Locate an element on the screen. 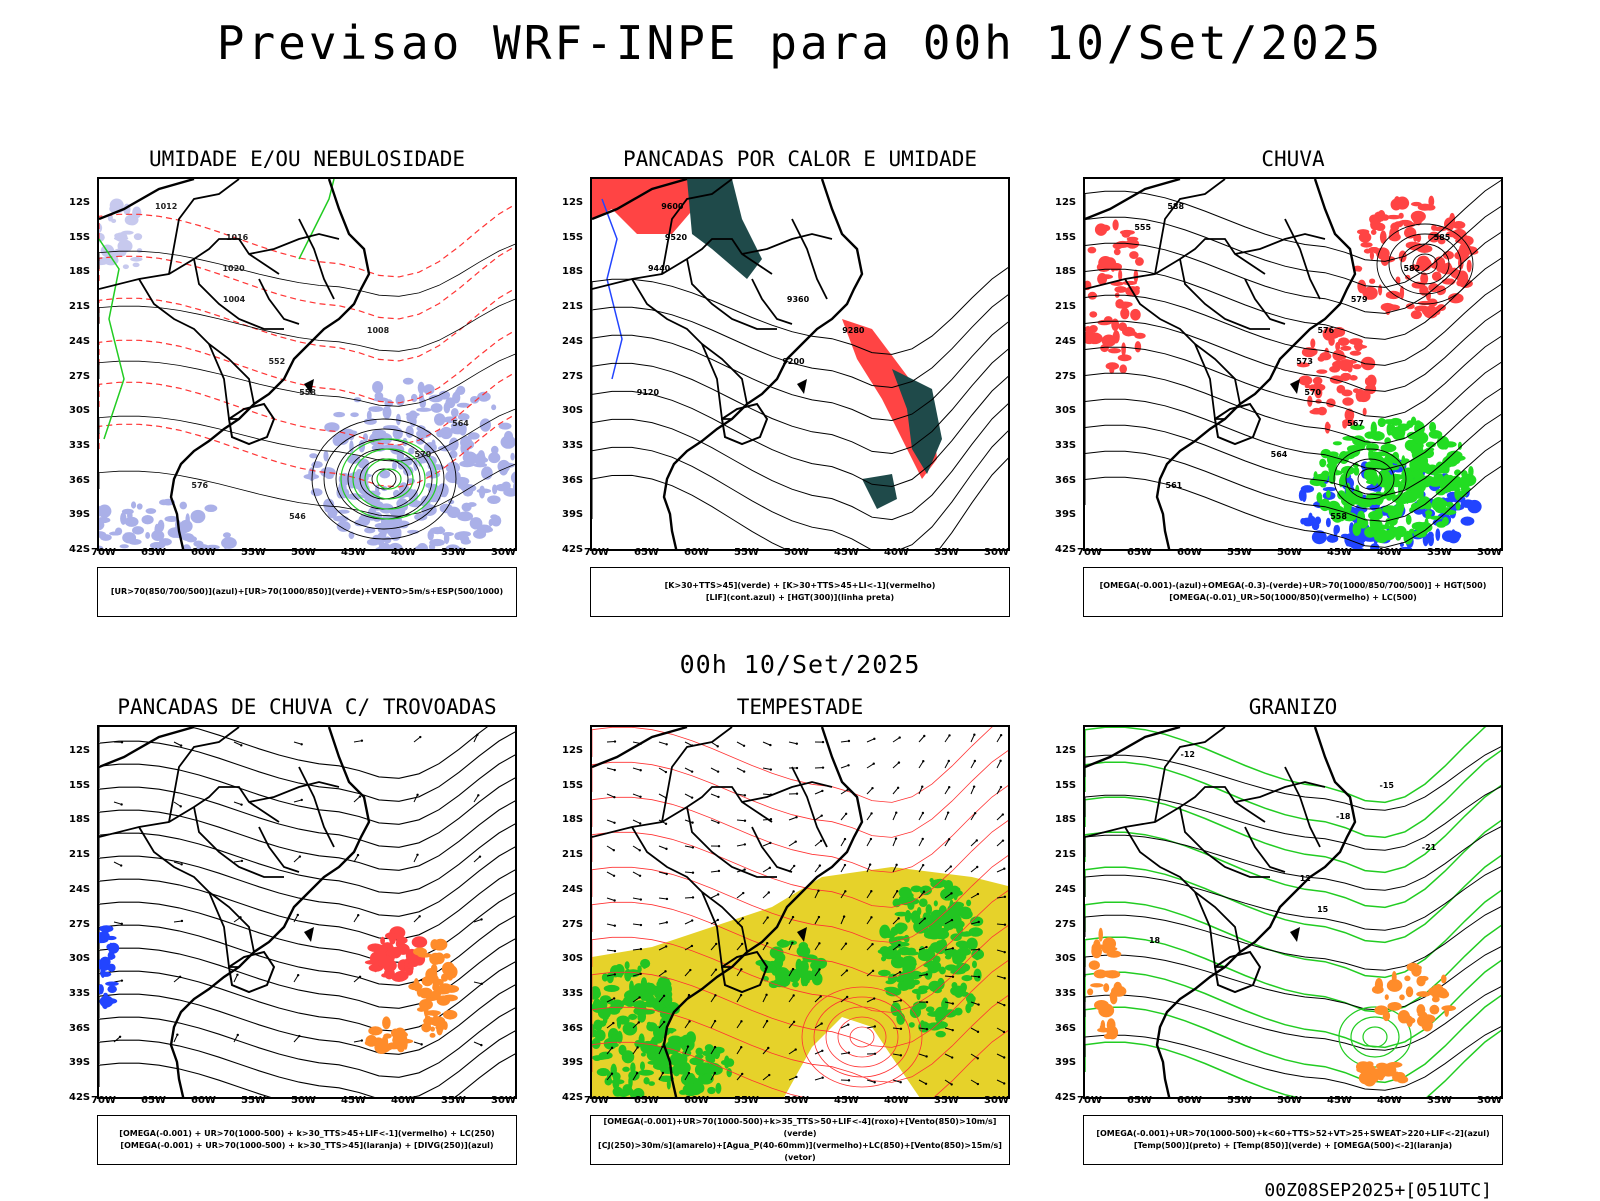 The width and height of the screenshot is (1600, 1201). mid-date: 00h 10/Set/2025 is located at coordinates (800, 664).